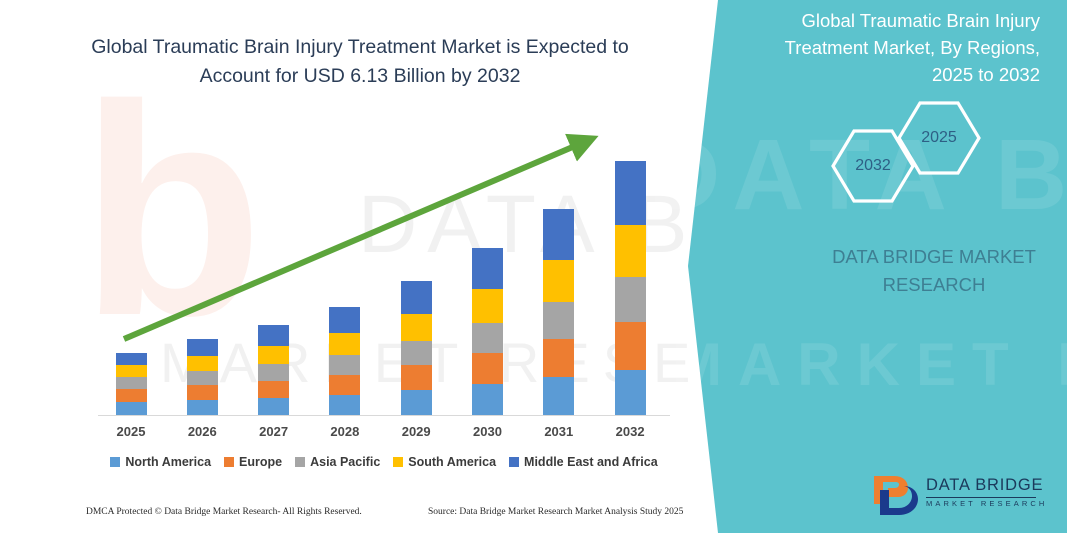 The height and width of the screenshot is (533, 1067). I want to click on bar-2027, so click(274, 370).